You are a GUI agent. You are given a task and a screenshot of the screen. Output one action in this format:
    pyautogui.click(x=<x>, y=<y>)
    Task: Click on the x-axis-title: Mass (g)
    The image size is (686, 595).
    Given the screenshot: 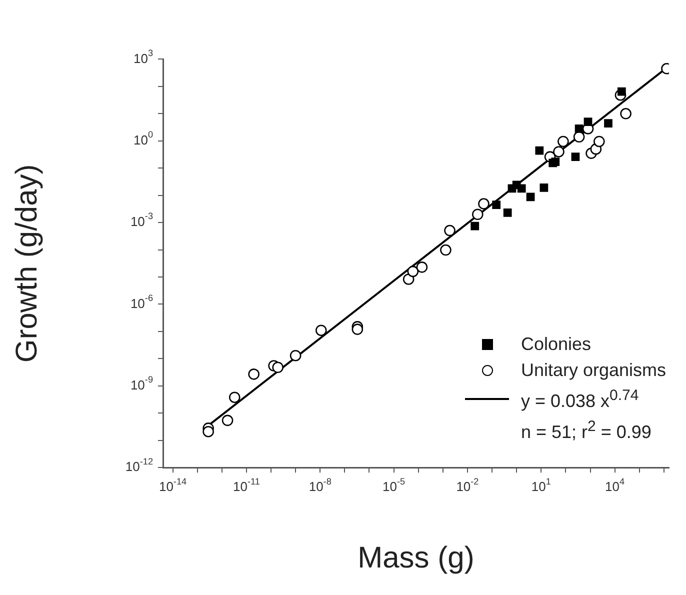 What is the action you would take?
    pyautogui.click(x=416, y=557)
    